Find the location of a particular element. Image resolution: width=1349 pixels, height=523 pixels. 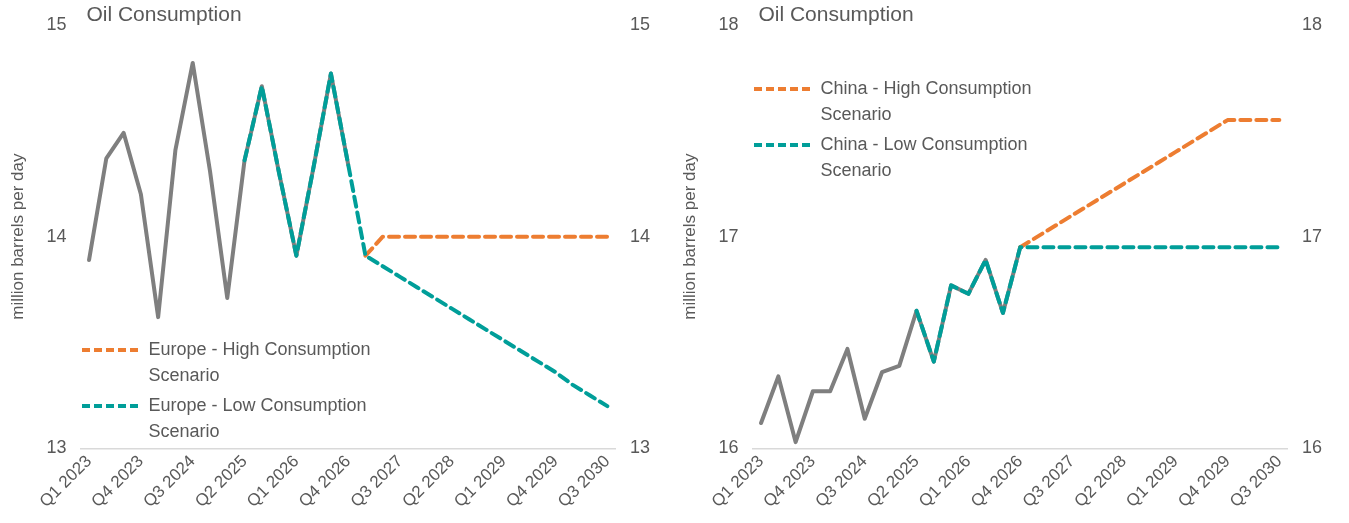

legend-label: Europe - High Consumption Scenario is located at coordinates (260, 363).